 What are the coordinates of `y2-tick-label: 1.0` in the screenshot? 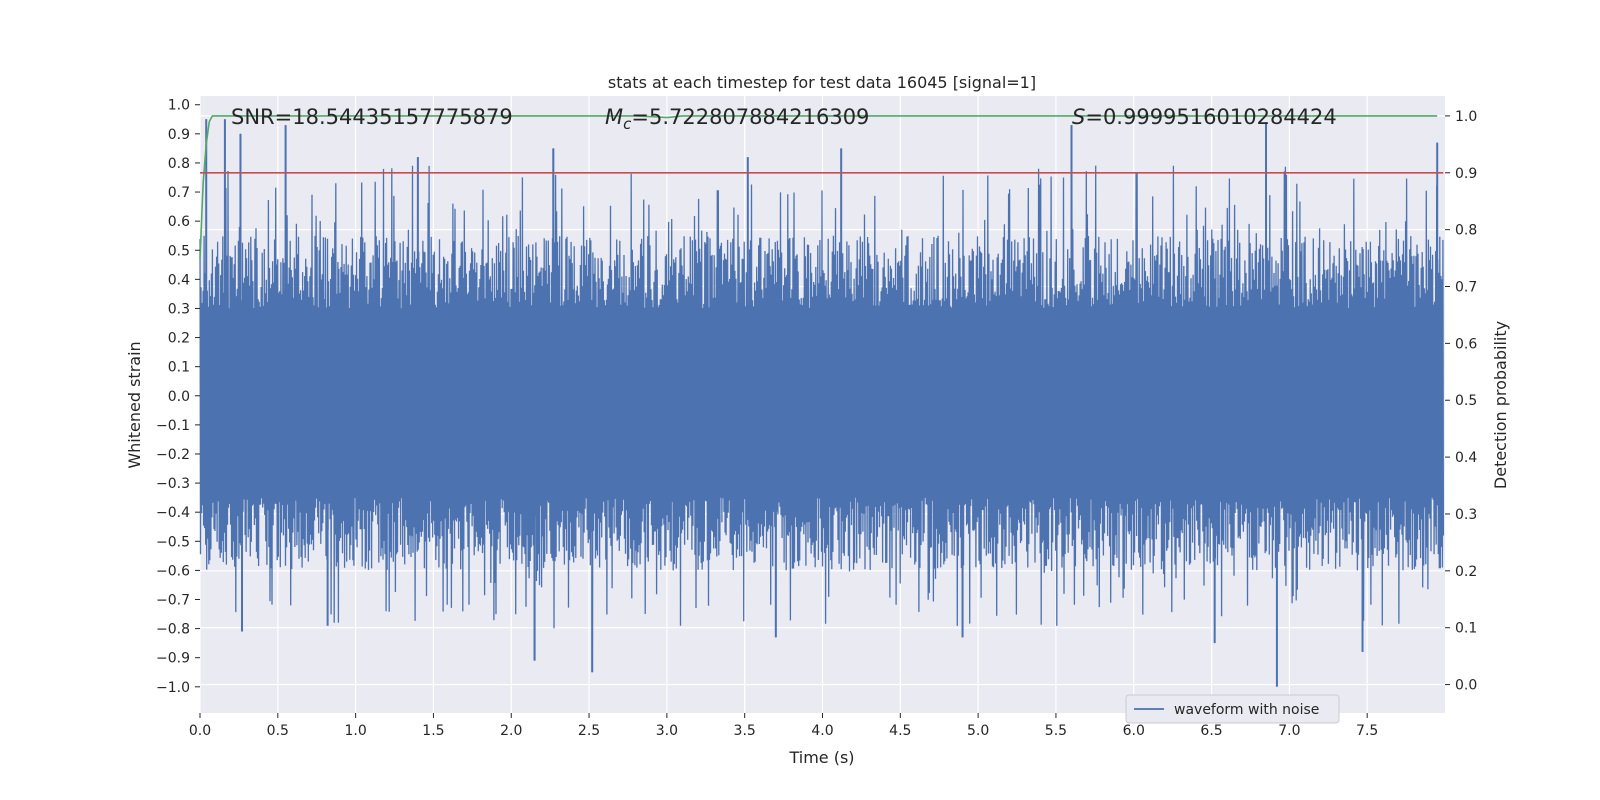 It's located at (1466, 117).